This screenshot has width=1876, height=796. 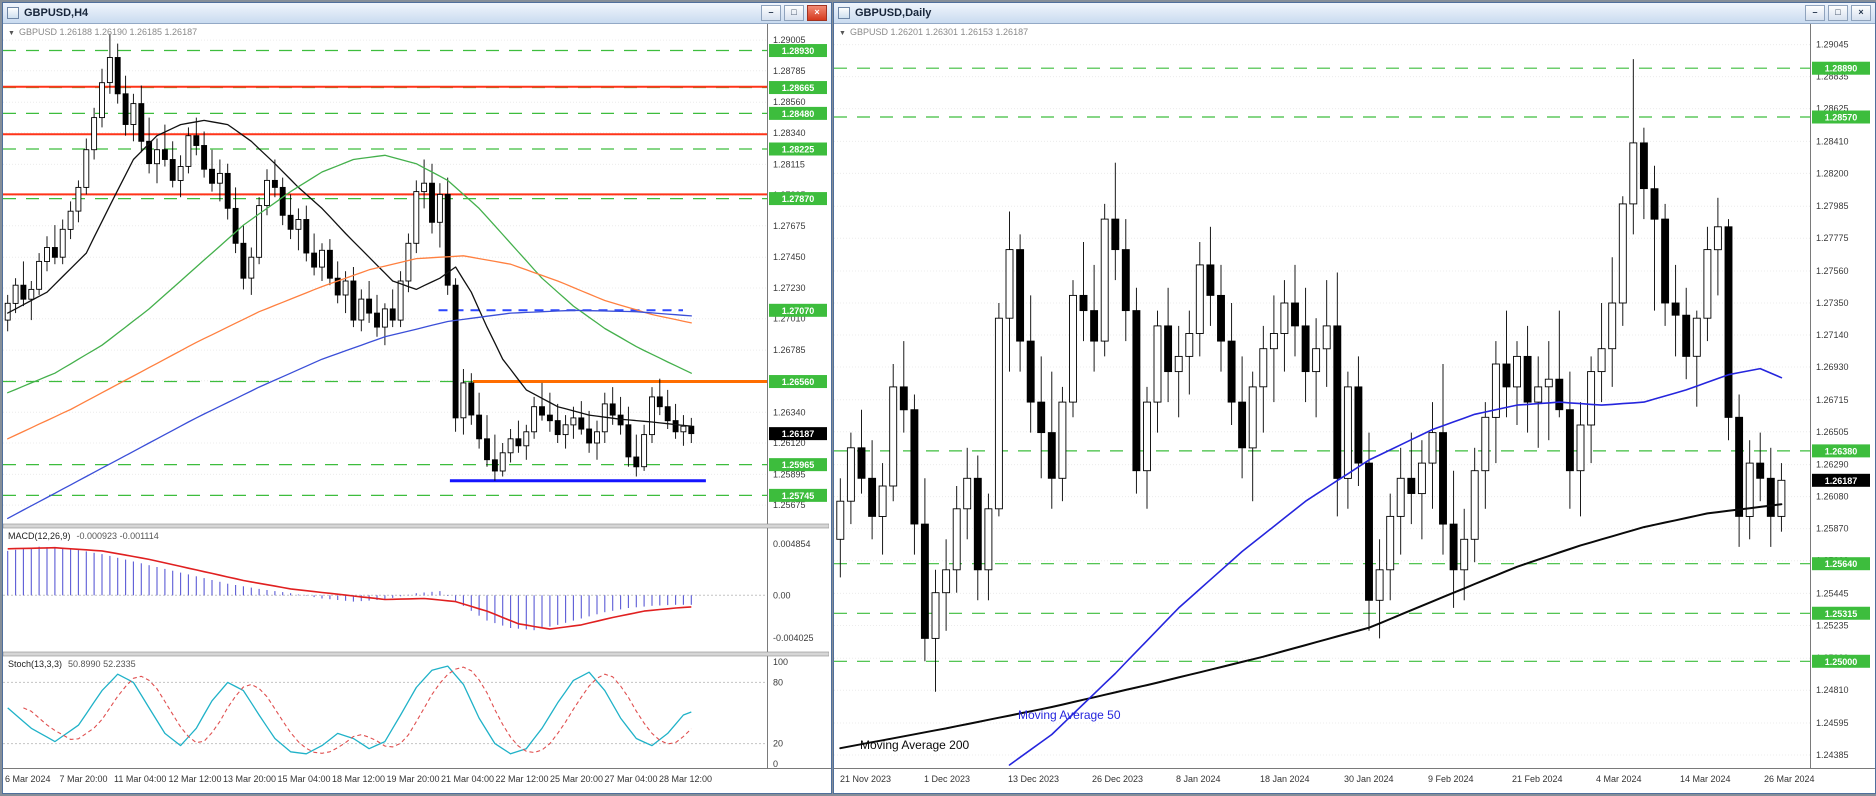 What do you see at coordinates (789, 257) in the screenshot?
I see `price-scale-label: 1.27450` at bounding box center [789, 257].